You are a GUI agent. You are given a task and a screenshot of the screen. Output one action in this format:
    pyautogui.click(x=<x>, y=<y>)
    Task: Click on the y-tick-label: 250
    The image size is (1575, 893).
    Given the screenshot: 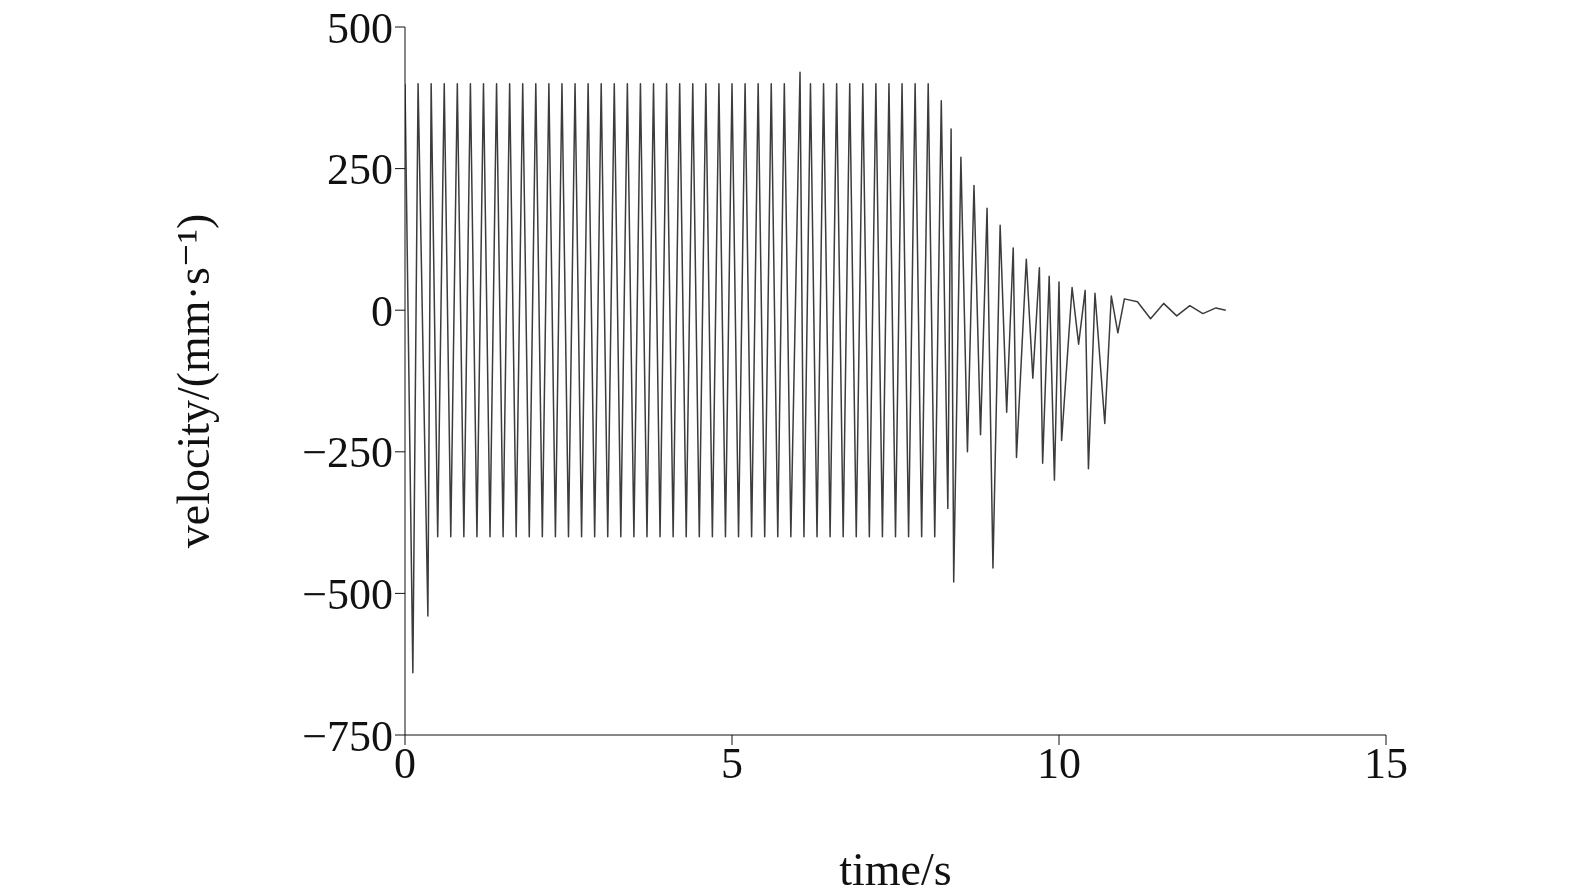 What is the action you would take?
    pyautogui.click(x=360, y=170)
    